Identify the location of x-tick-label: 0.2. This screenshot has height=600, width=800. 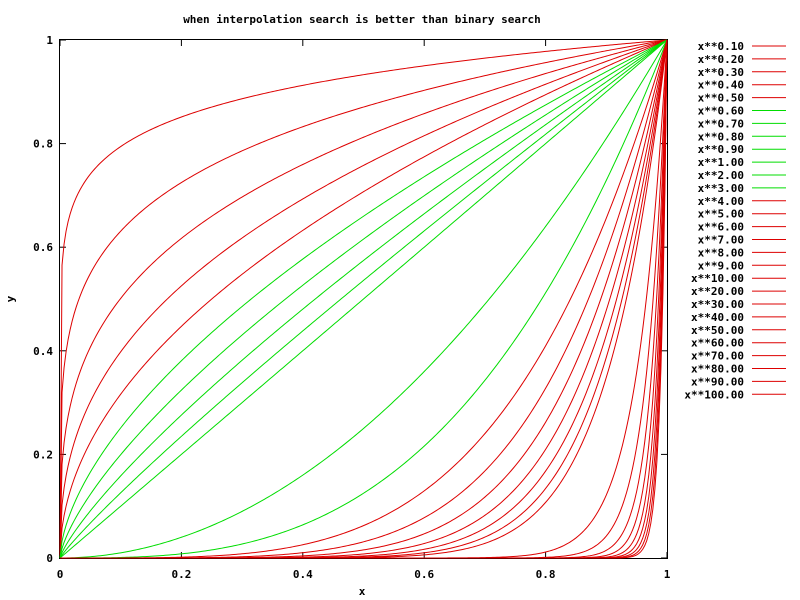
(181, 574).